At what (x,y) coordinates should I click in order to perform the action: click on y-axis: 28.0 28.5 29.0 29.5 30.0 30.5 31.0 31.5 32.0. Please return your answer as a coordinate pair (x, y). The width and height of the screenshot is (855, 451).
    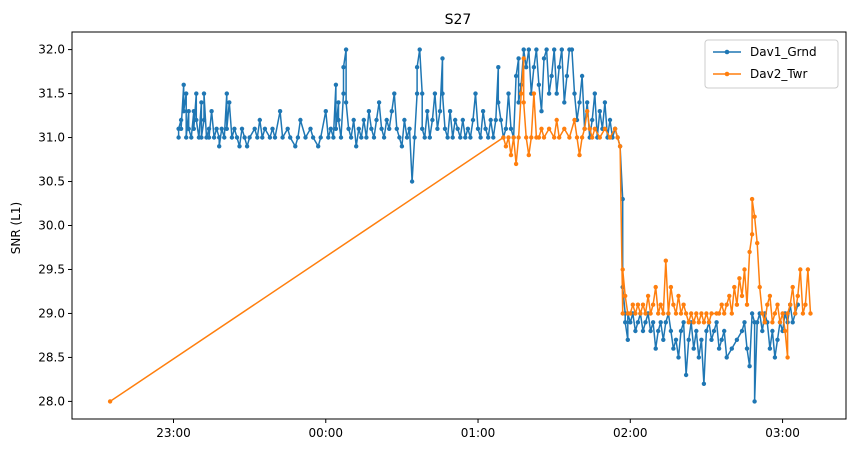
    Looking at the image, I should click on (55, 225).